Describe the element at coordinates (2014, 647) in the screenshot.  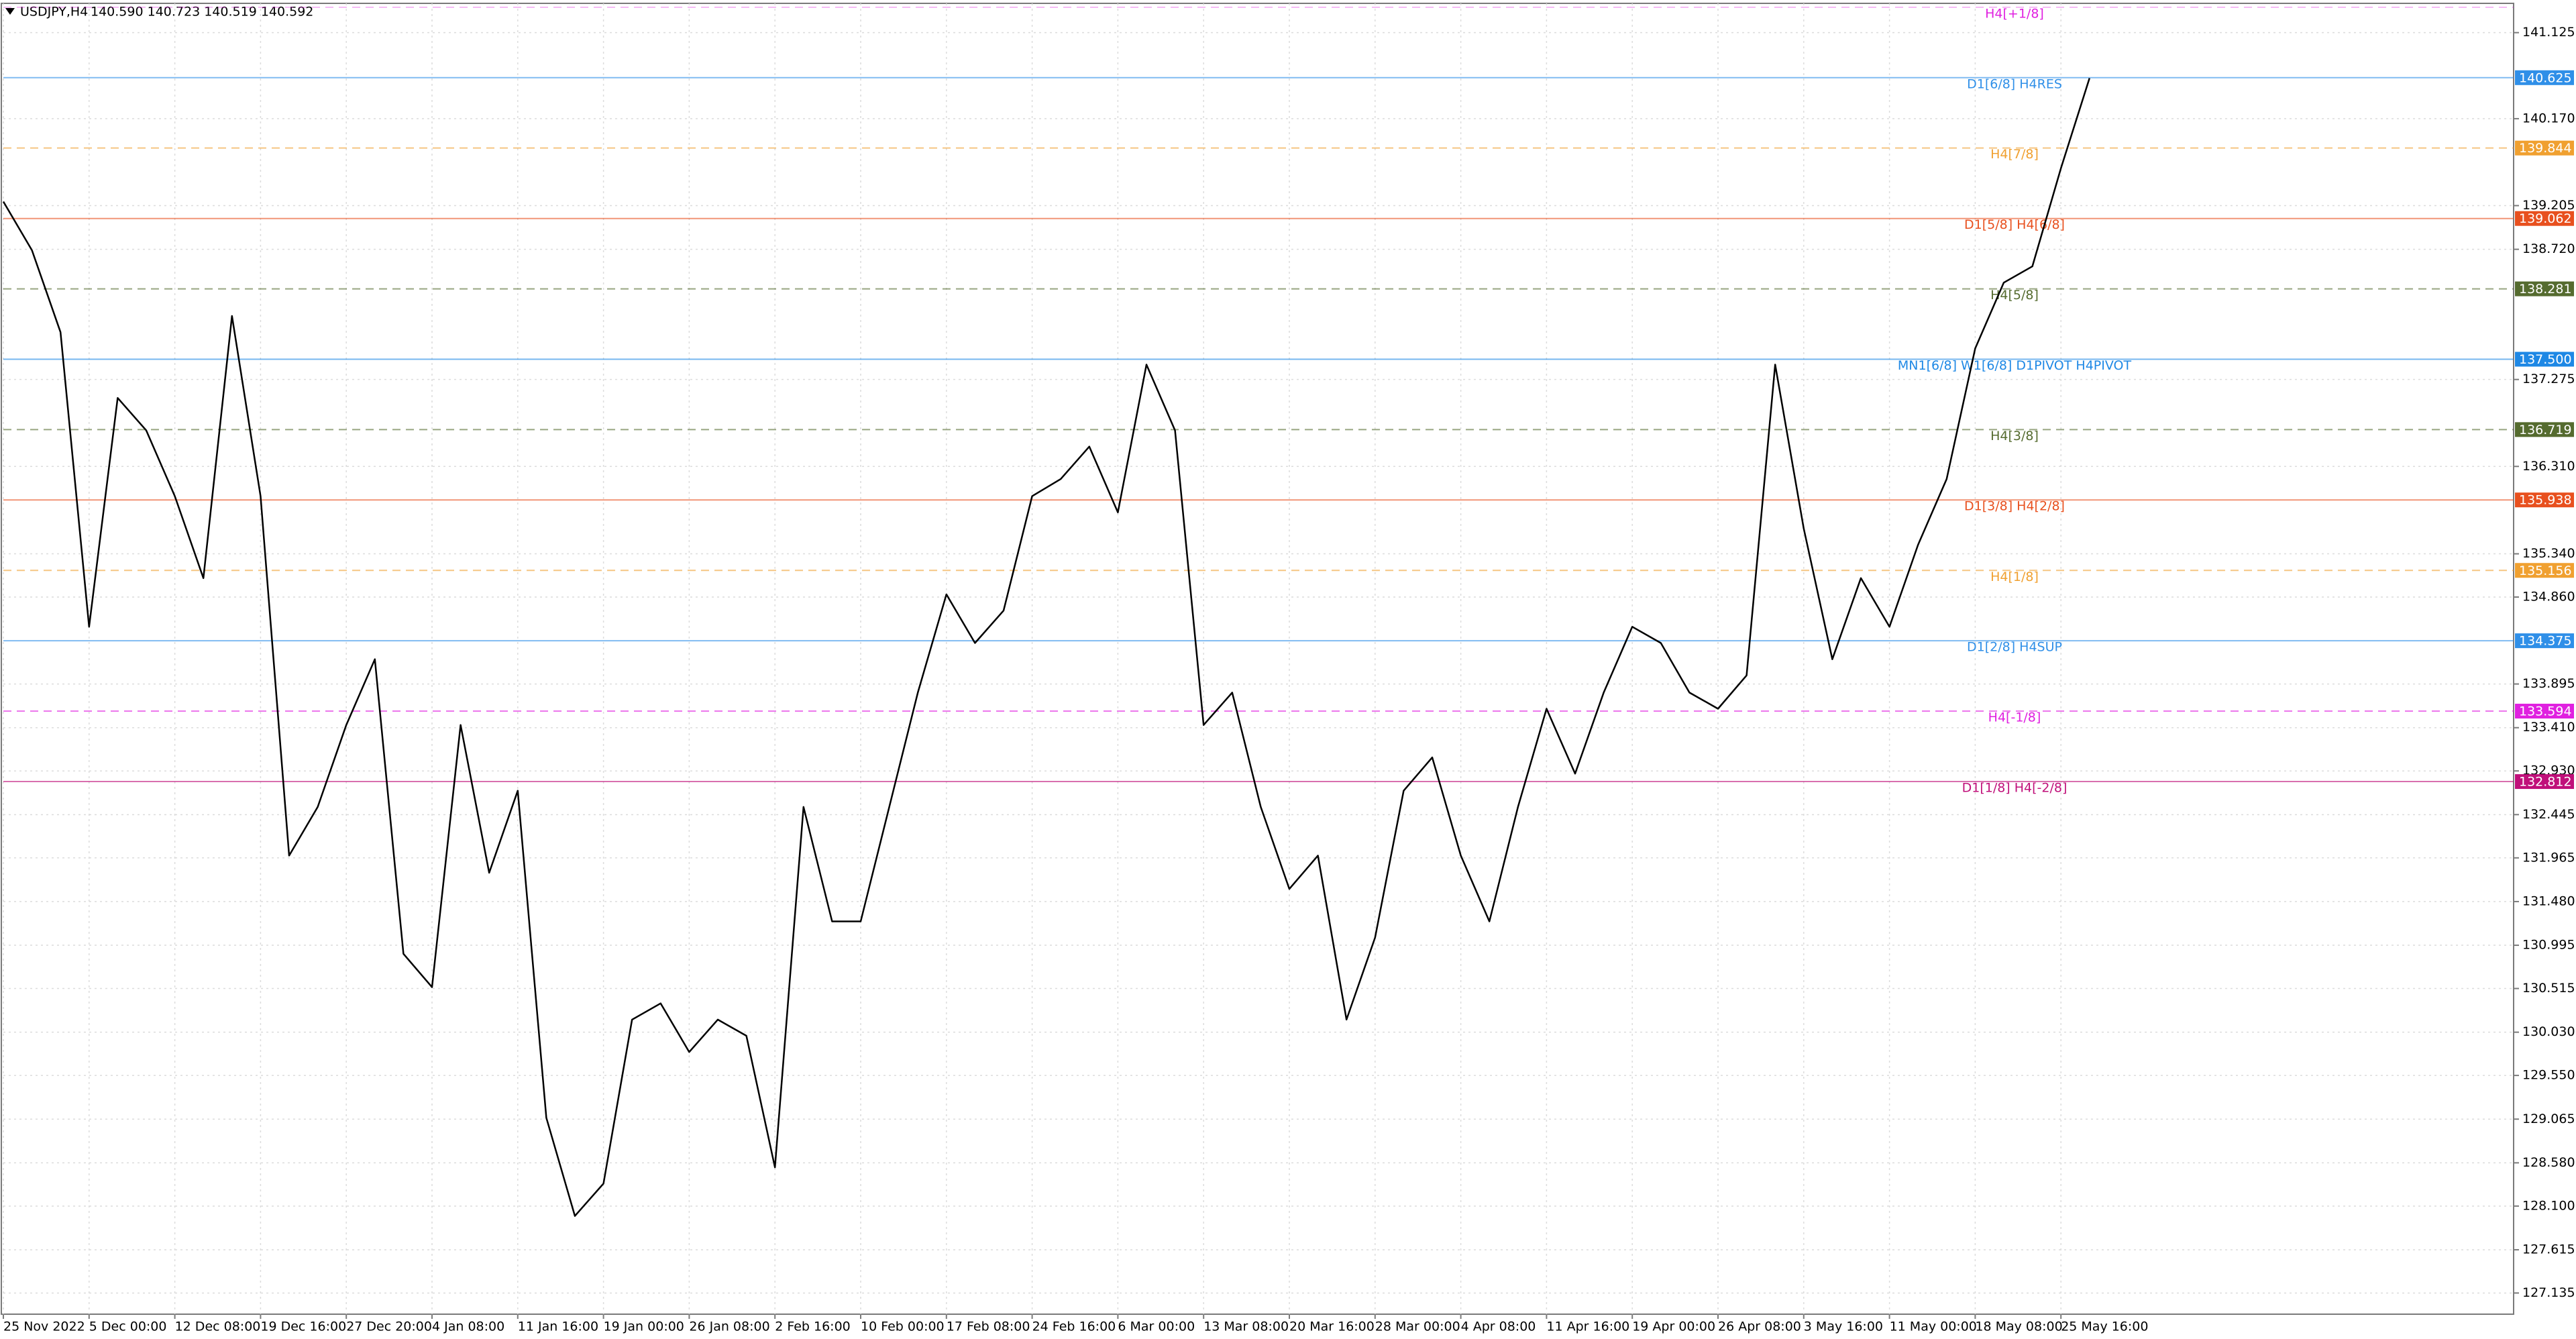
I see `level-label: D1[2/8] H4SUP` at that location.